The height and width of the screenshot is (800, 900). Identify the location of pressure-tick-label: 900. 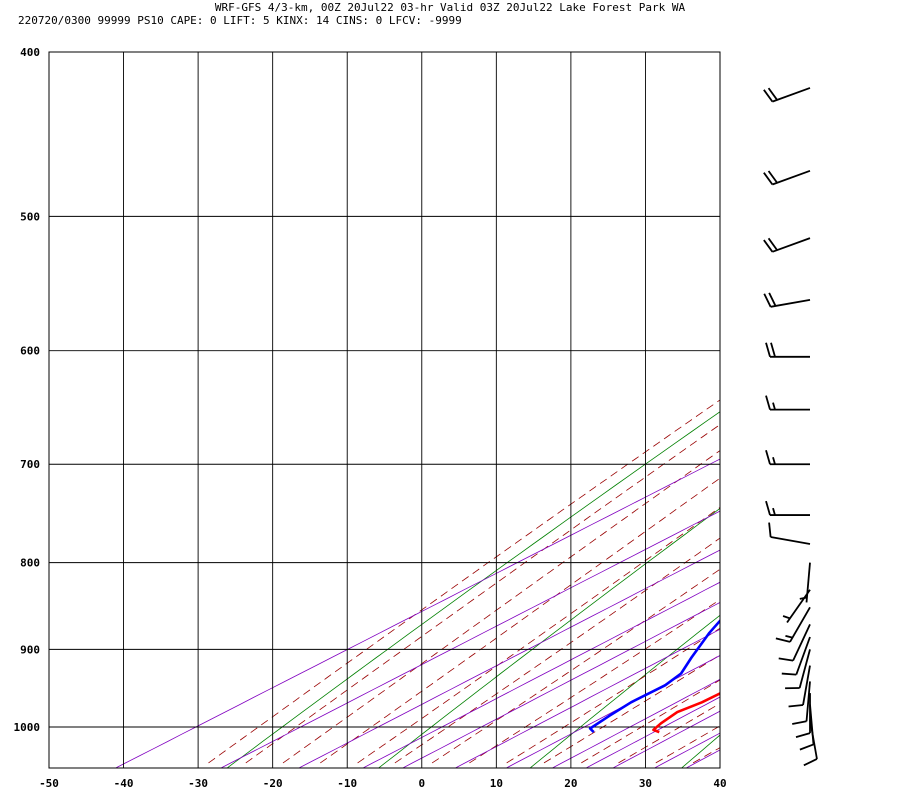
(30, 649).